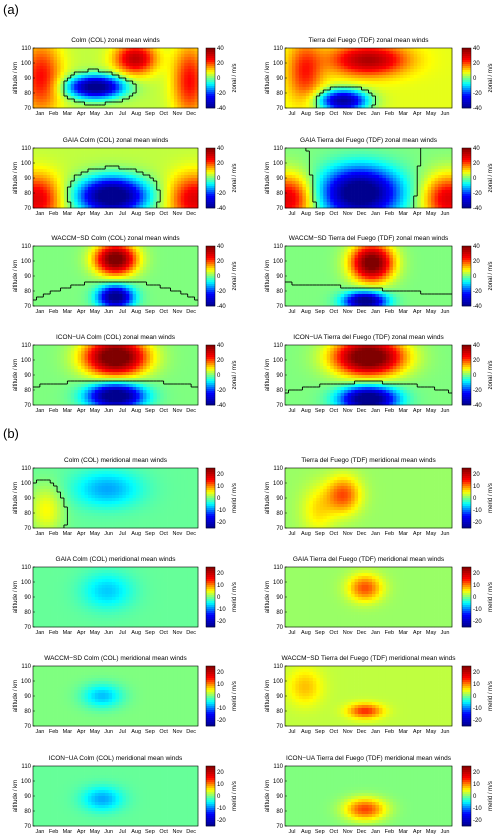  What do you see at coordinates (122, 114) in the screenshot?
I see `x-tick-label: Jul` at bounding box center [122, 114].